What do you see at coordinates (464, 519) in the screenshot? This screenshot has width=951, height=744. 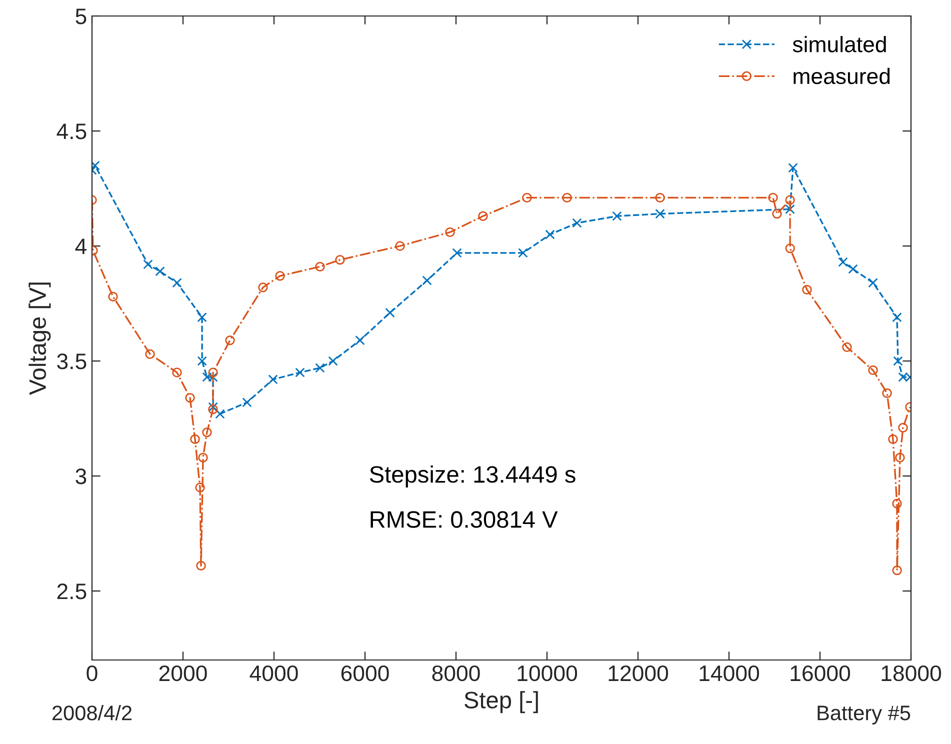 I see `annotation: RMSE: 0.30814 V` at bounding box center [464, 519].